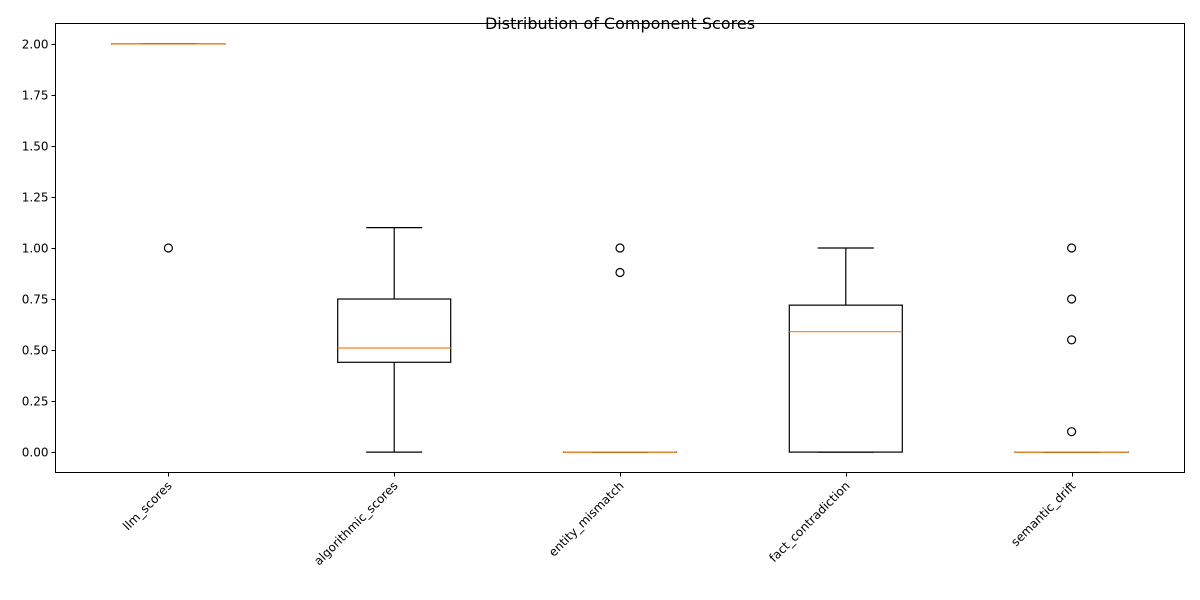 The height and width of the screenshot is (600, 1200). I want to click on y-tick-label: 1.75, so click(35, 96).